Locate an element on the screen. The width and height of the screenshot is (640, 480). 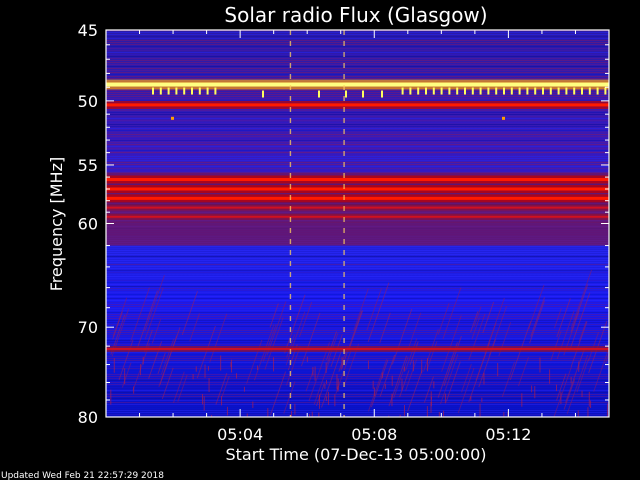
burst-dot is located at coordinates (172, 118).